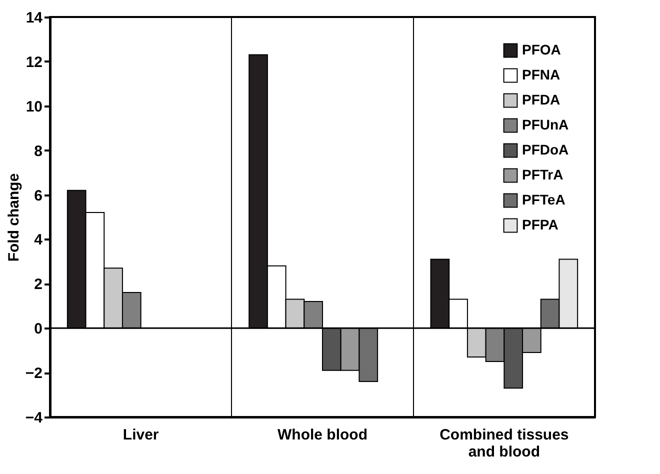 This screenshot has height=474, width=660. What do you see at coordinates (545, 124) in the screenshot?
I see `legend-label: PFUnA` at bounding box center [545, 124].